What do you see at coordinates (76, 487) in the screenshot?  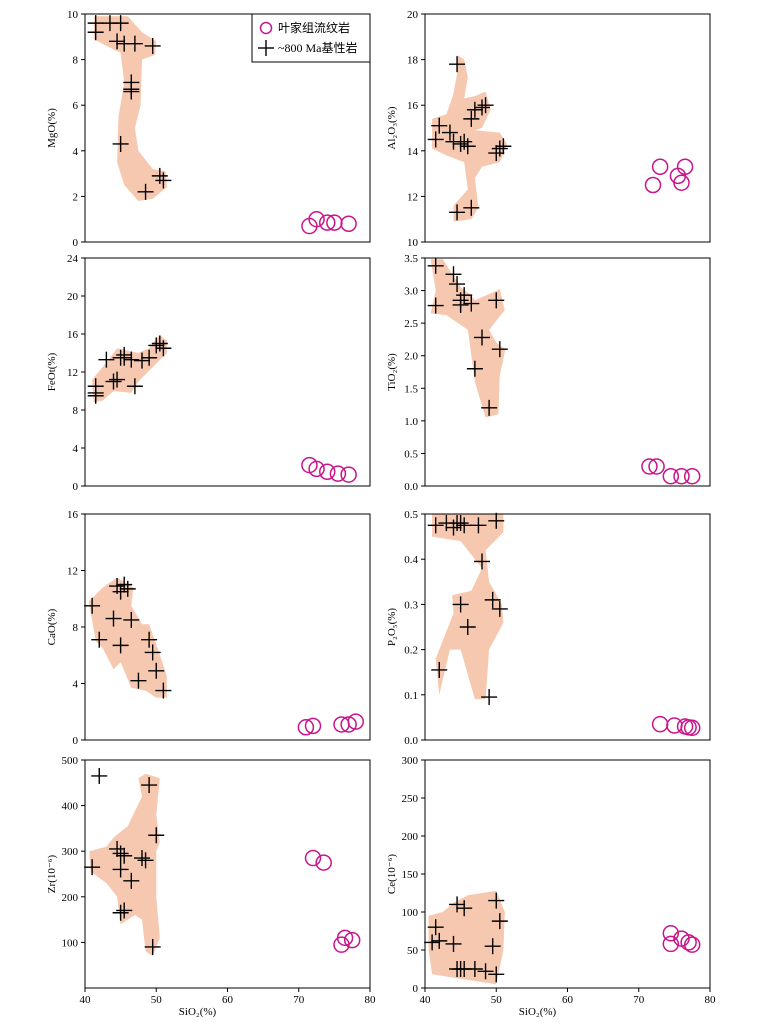 I see `y-tick-label: 0` at bounding box center [76, 487].